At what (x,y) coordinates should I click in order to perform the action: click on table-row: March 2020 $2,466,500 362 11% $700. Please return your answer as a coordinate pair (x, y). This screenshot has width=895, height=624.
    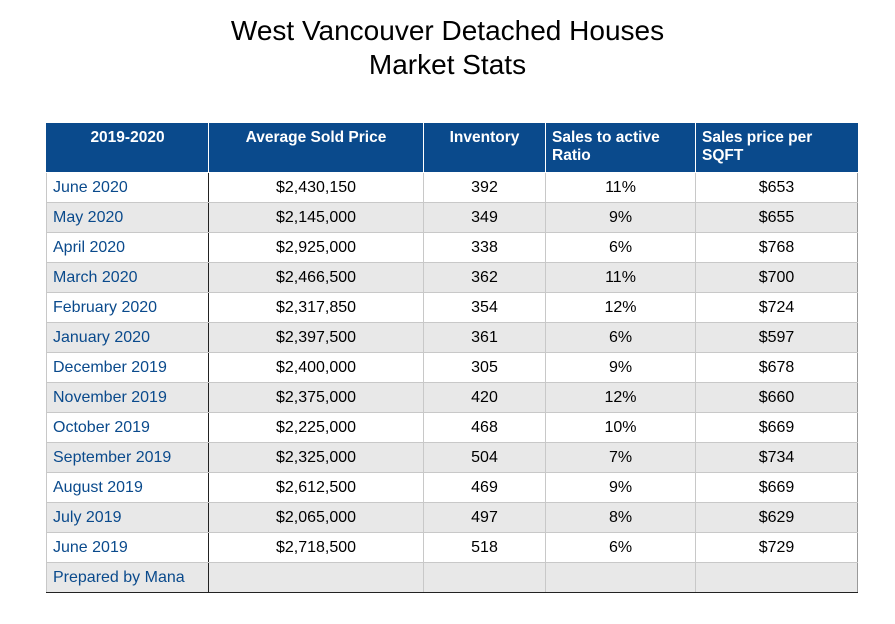
    Looking at the image, I should click on (452, 277).